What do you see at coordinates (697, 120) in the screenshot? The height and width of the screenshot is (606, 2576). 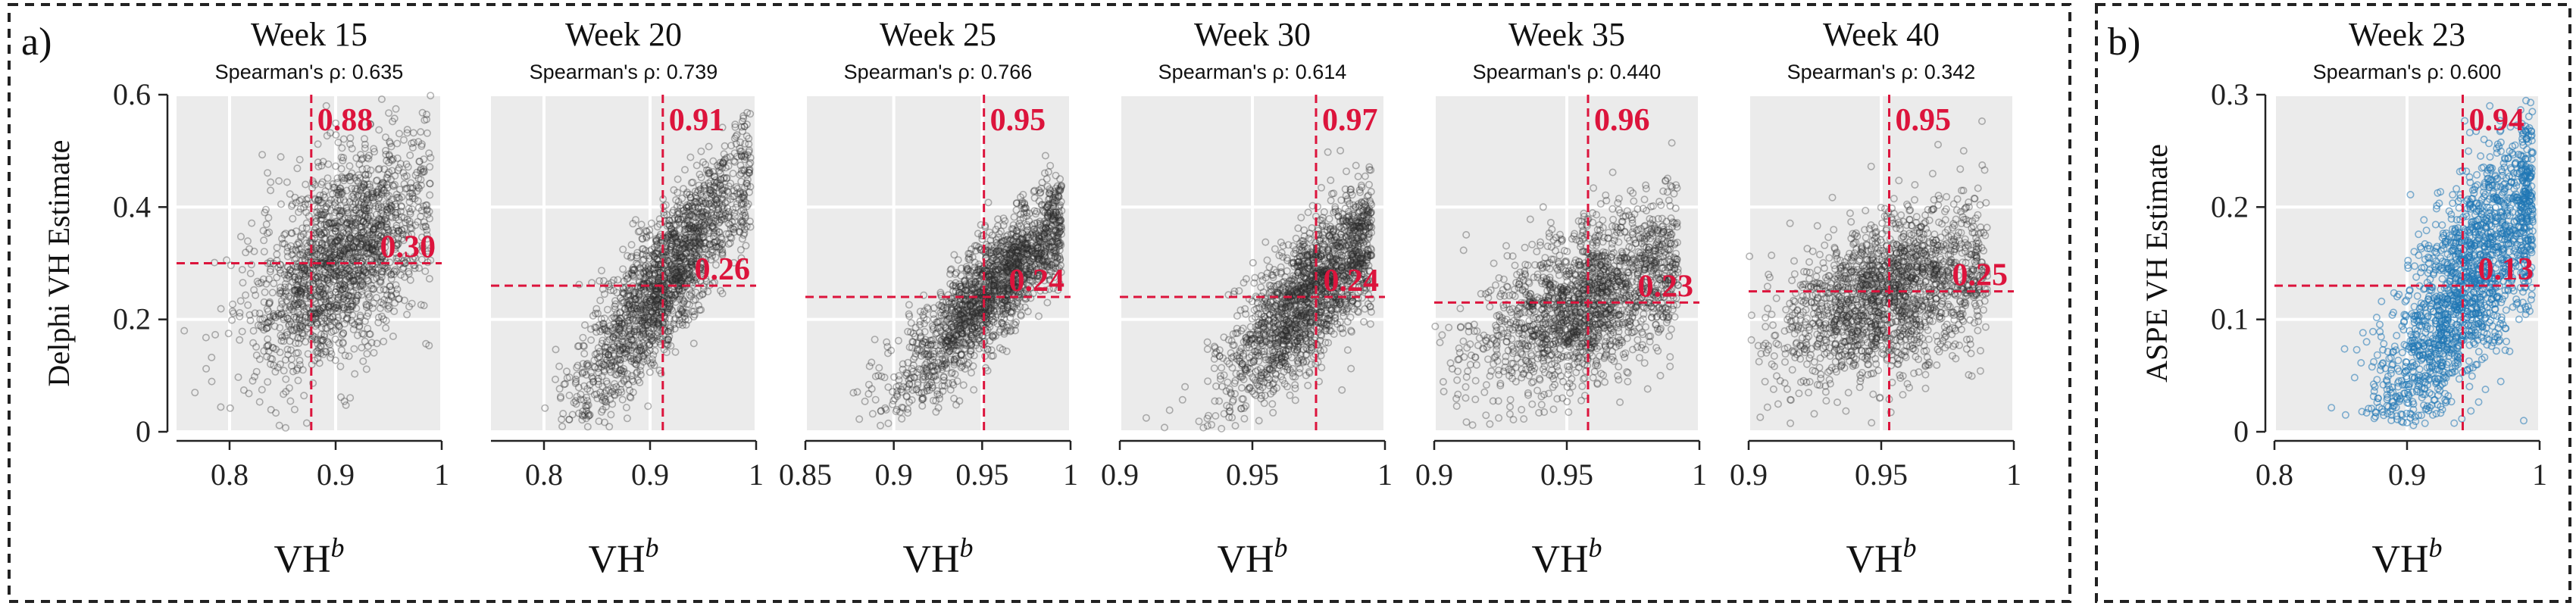 I see `x-threshold-label: 0.91` at bounding box center [697, 120].